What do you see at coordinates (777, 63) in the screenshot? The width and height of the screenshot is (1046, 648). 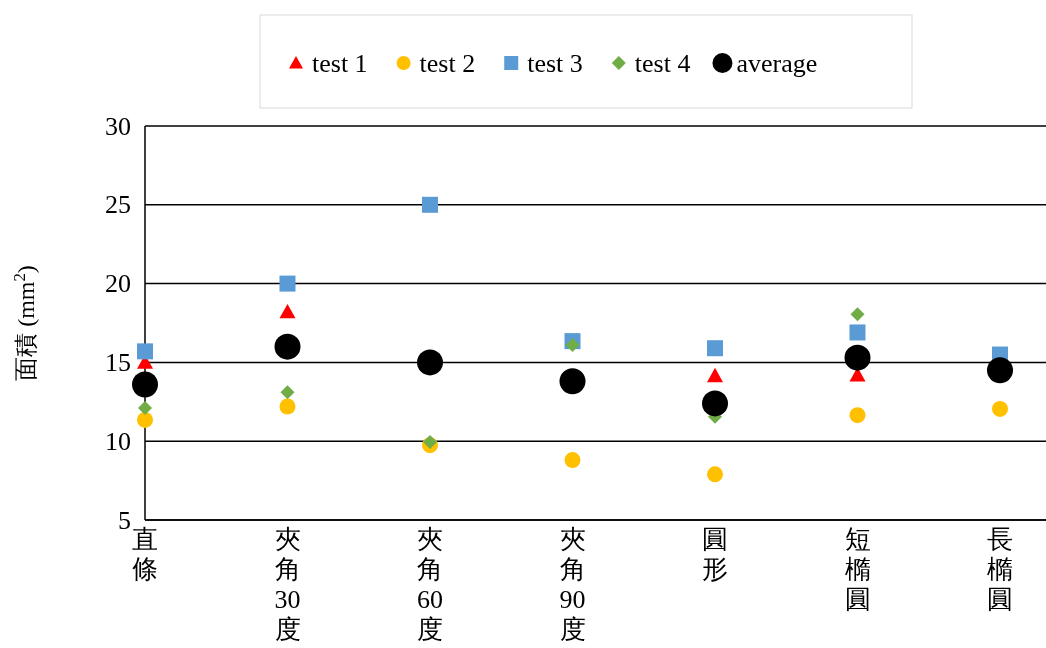 I see `legend-label: average` at bounding box center [777, 63].